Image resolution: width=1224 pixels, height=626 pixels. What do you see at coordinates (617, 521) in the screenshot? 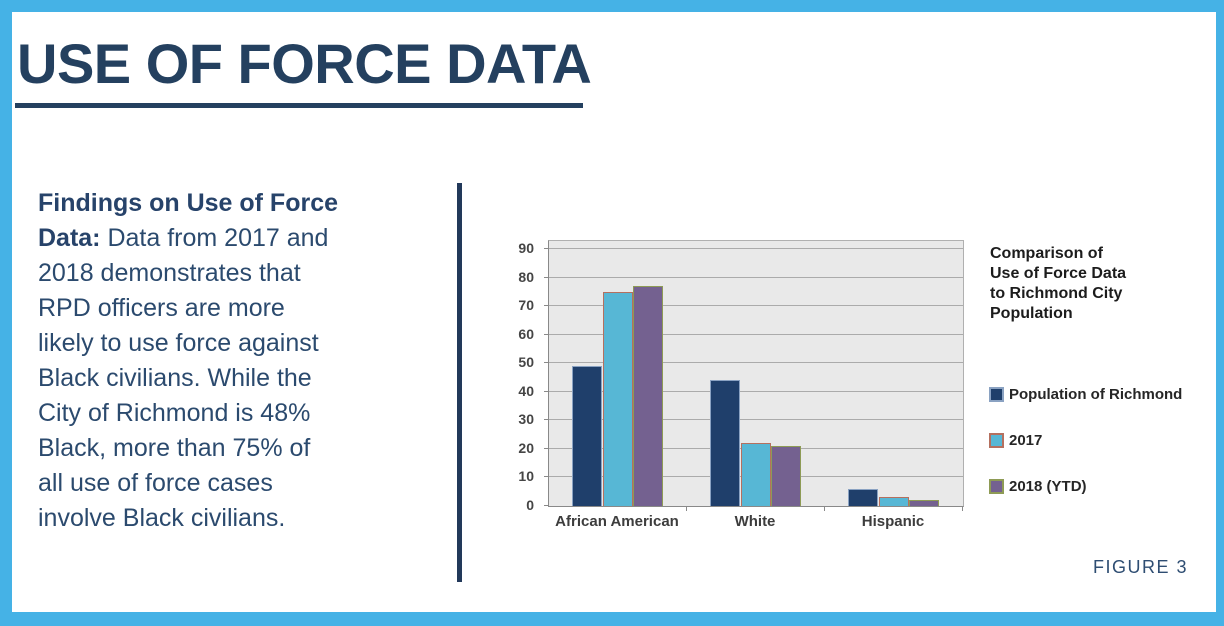
I see `x-tick-label: African American` at bounding box center [617, 521].